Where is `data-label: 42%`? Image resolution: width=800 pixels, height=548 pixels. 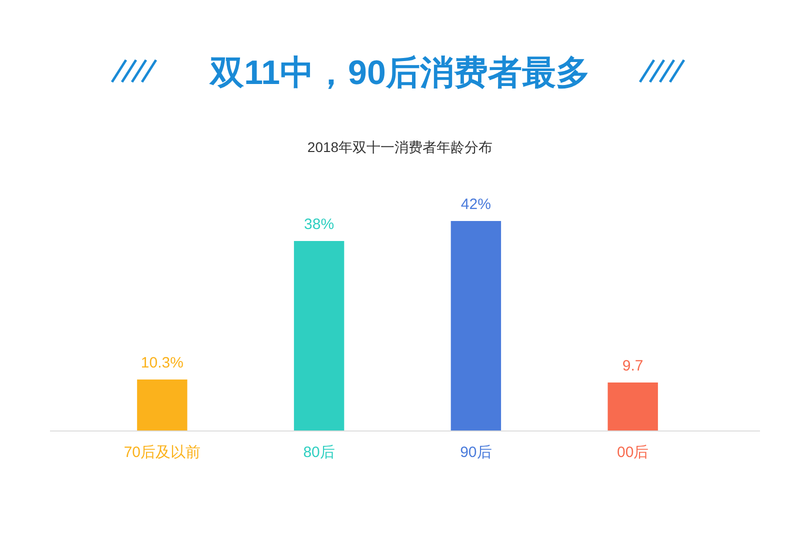 data-label: 42% is located at coordinates (475, 204).